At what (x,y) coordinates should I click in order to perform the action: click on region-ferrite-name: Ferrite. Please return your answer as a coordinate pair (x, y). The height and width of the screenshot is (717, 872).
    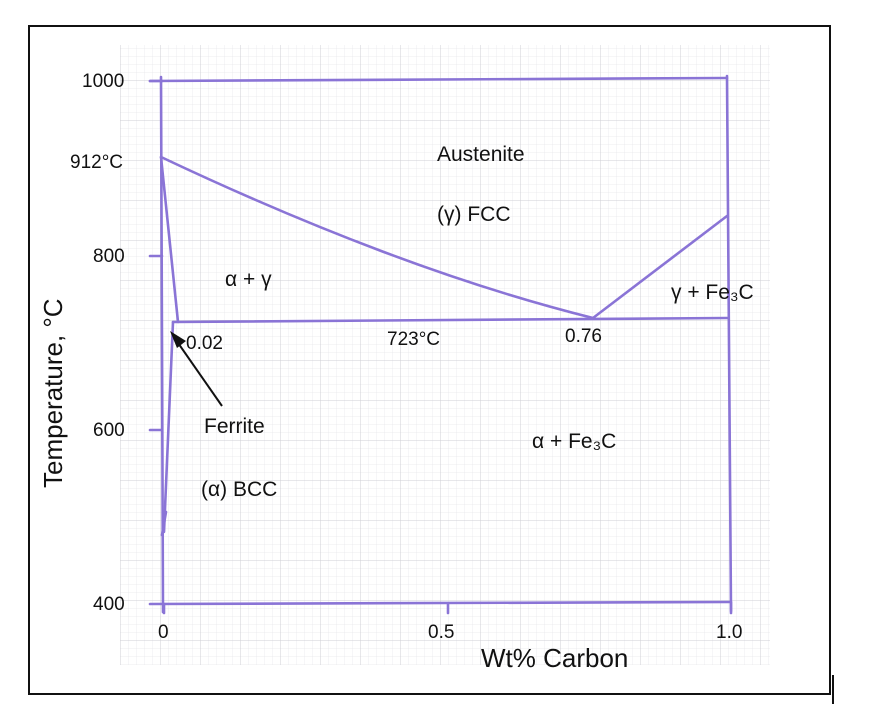
    Looking at the image, I should click on (234, 426).